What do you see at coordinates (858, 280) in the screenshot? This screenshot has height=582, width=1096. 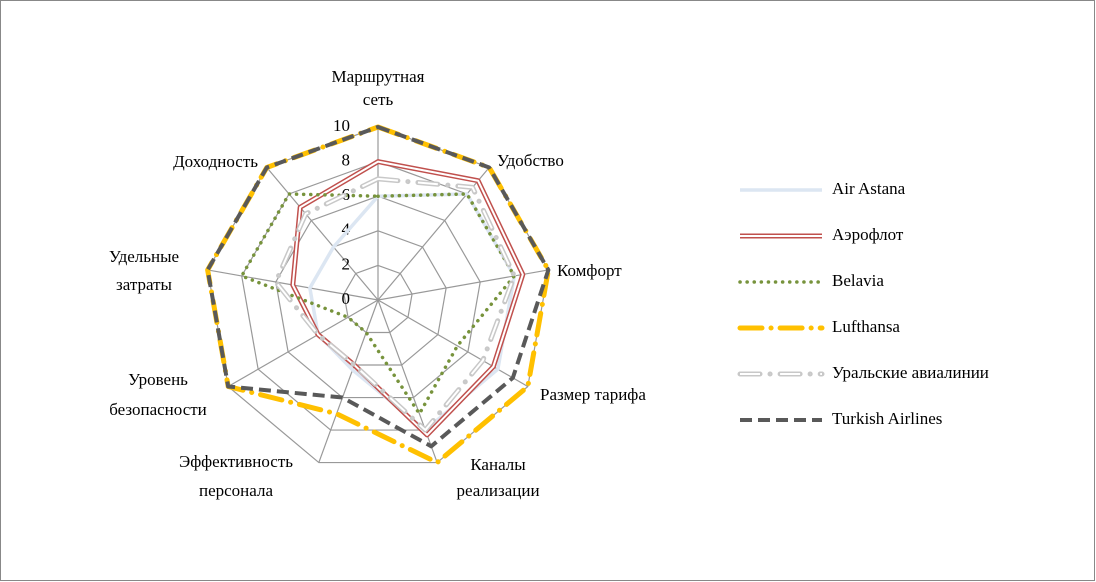 I see `legend-label: Belavia` at bounding box center [858, 280].